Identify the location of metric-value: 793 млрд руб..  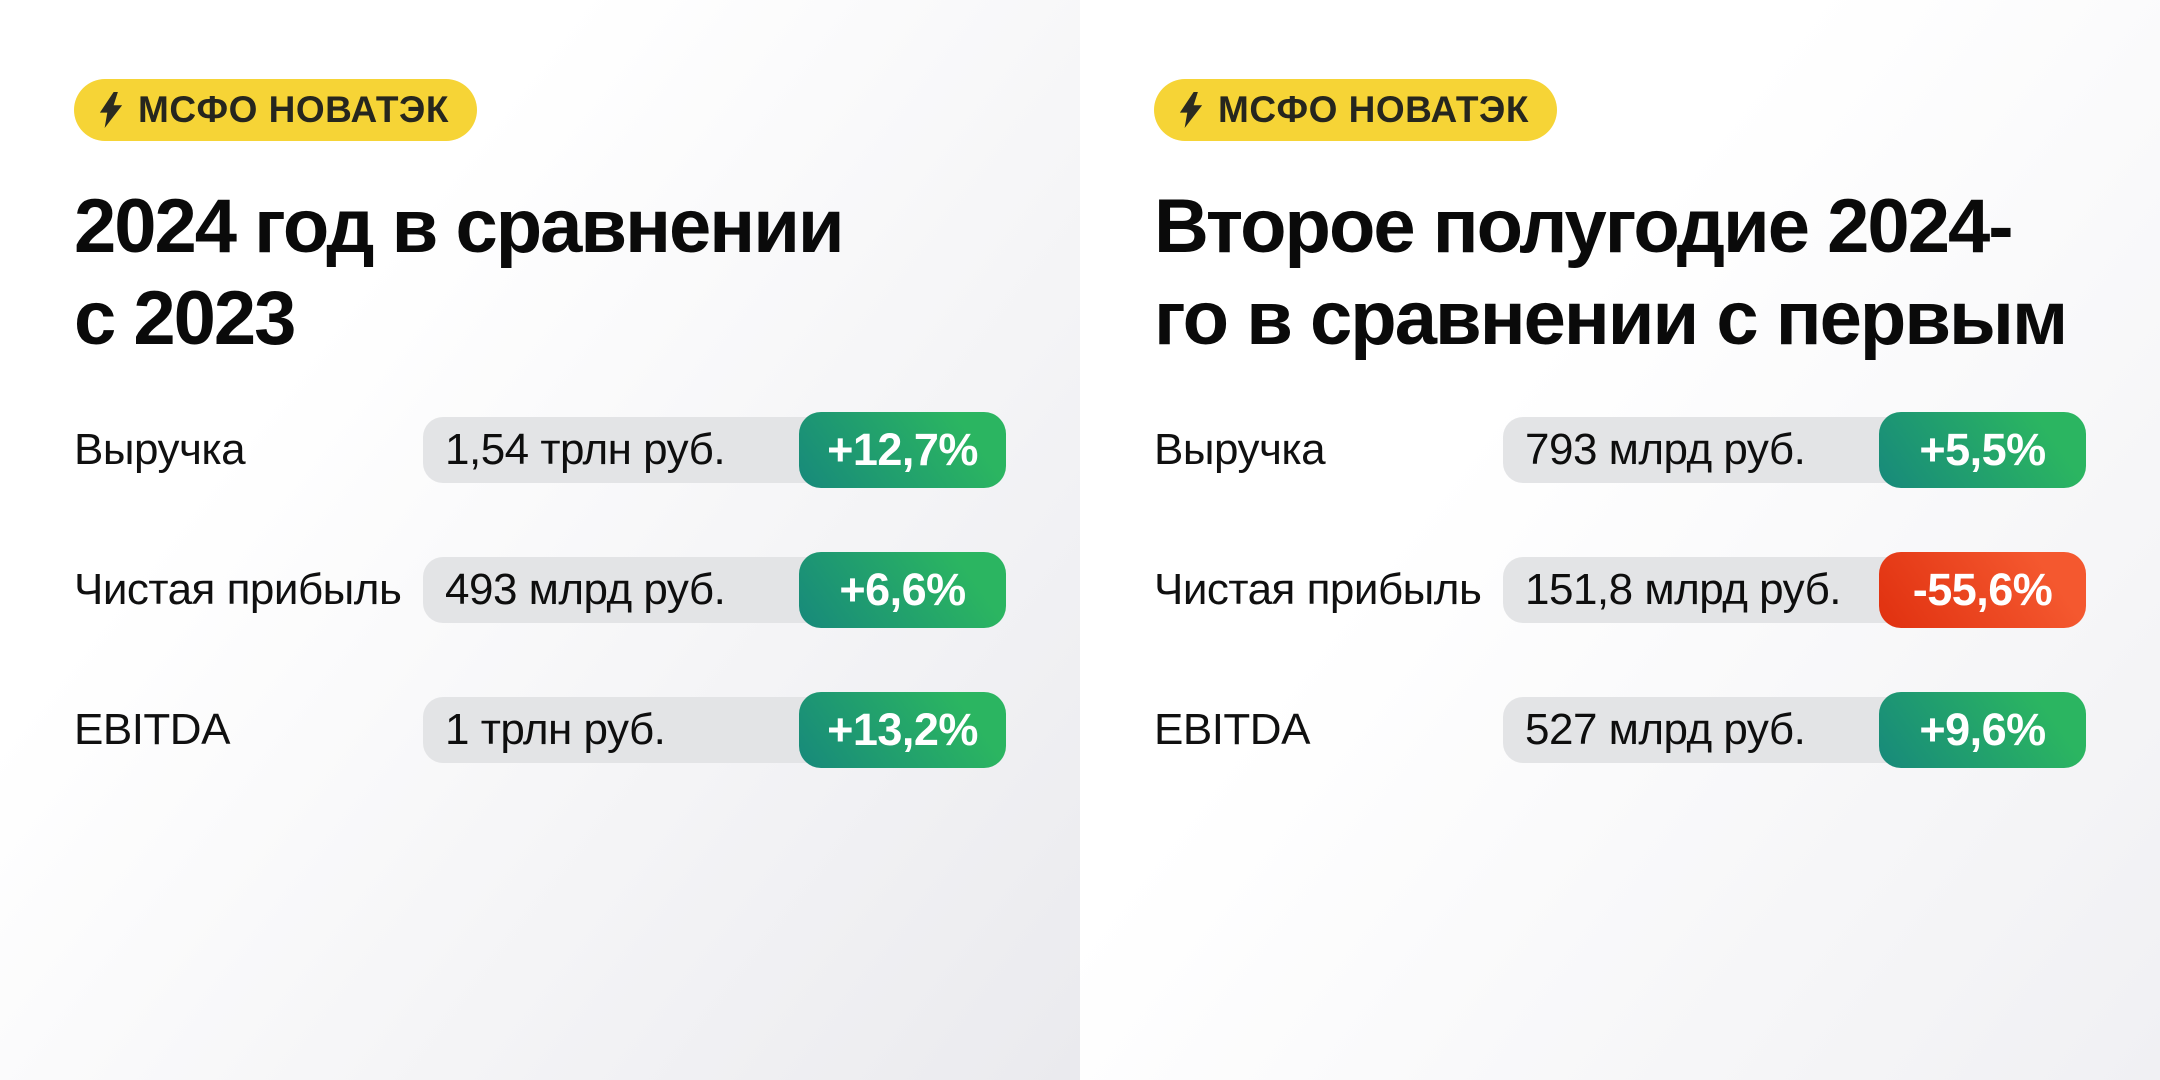
(1665, 449).